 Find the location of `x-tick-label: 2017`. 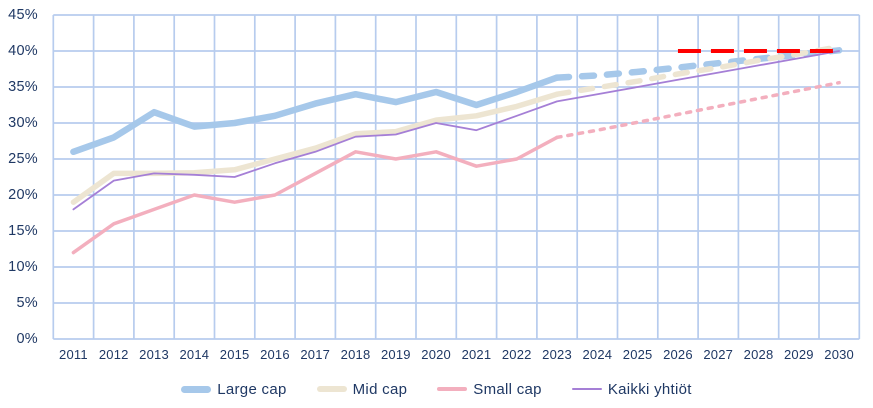

x-tick-label: 2017 is located at coordinates (315, 354).